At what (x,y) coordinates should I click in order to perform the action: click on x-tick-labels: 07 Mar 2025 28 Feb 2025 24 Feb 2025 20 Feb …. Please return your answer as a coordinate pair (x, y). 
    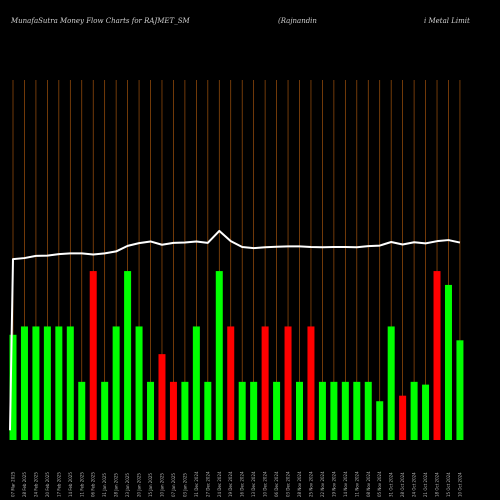
    Looking at the image, I should click on (237, 484).